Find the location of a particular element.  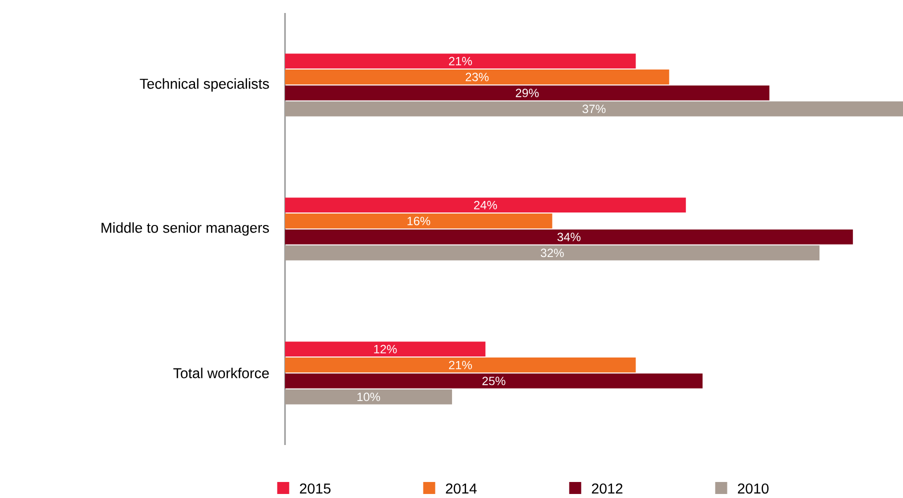

y-tick-label: Middle to senior managers is located at coordinates (185, 229).